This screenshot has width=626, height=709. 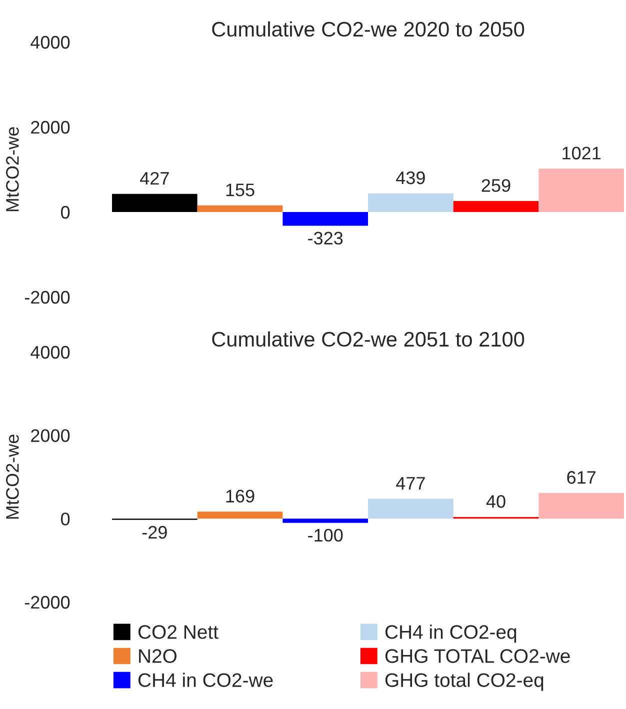 What do you see at coordinates (158, 656) in the screenshot?
I see `legend-label: N2O` at bounding box center [158, 656].